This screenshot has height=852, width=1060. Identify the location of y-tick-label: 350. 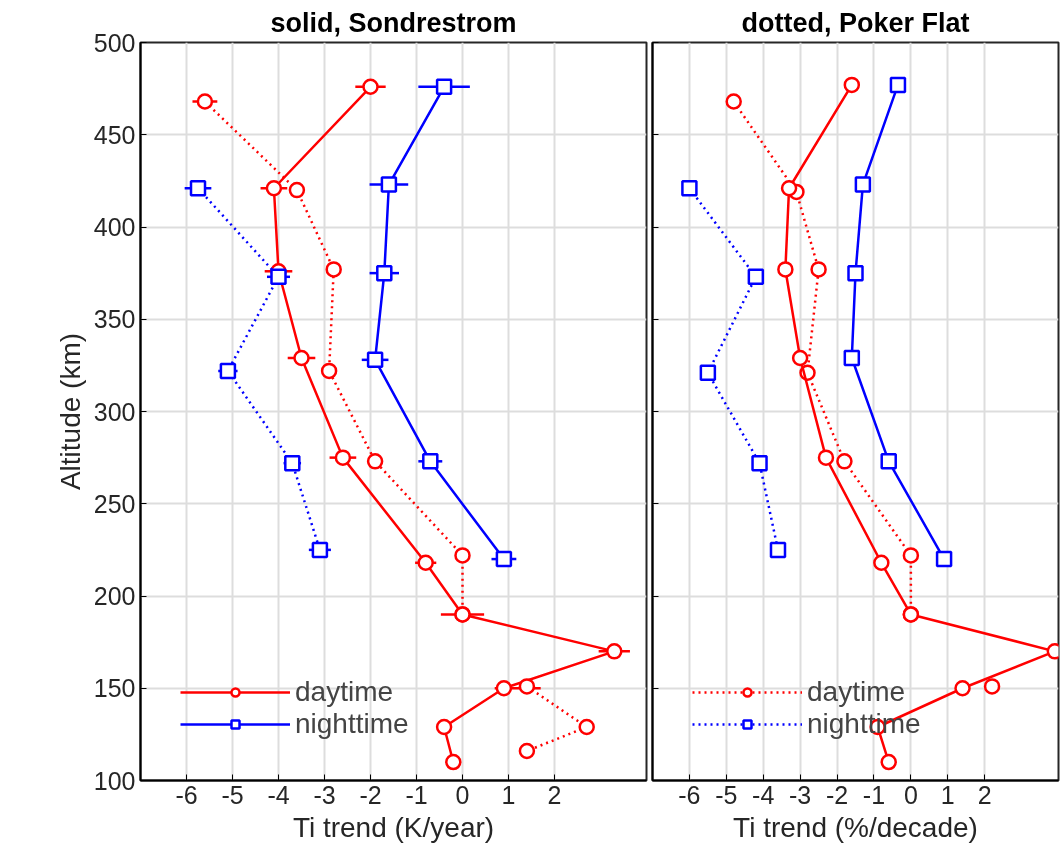
(114, 319).